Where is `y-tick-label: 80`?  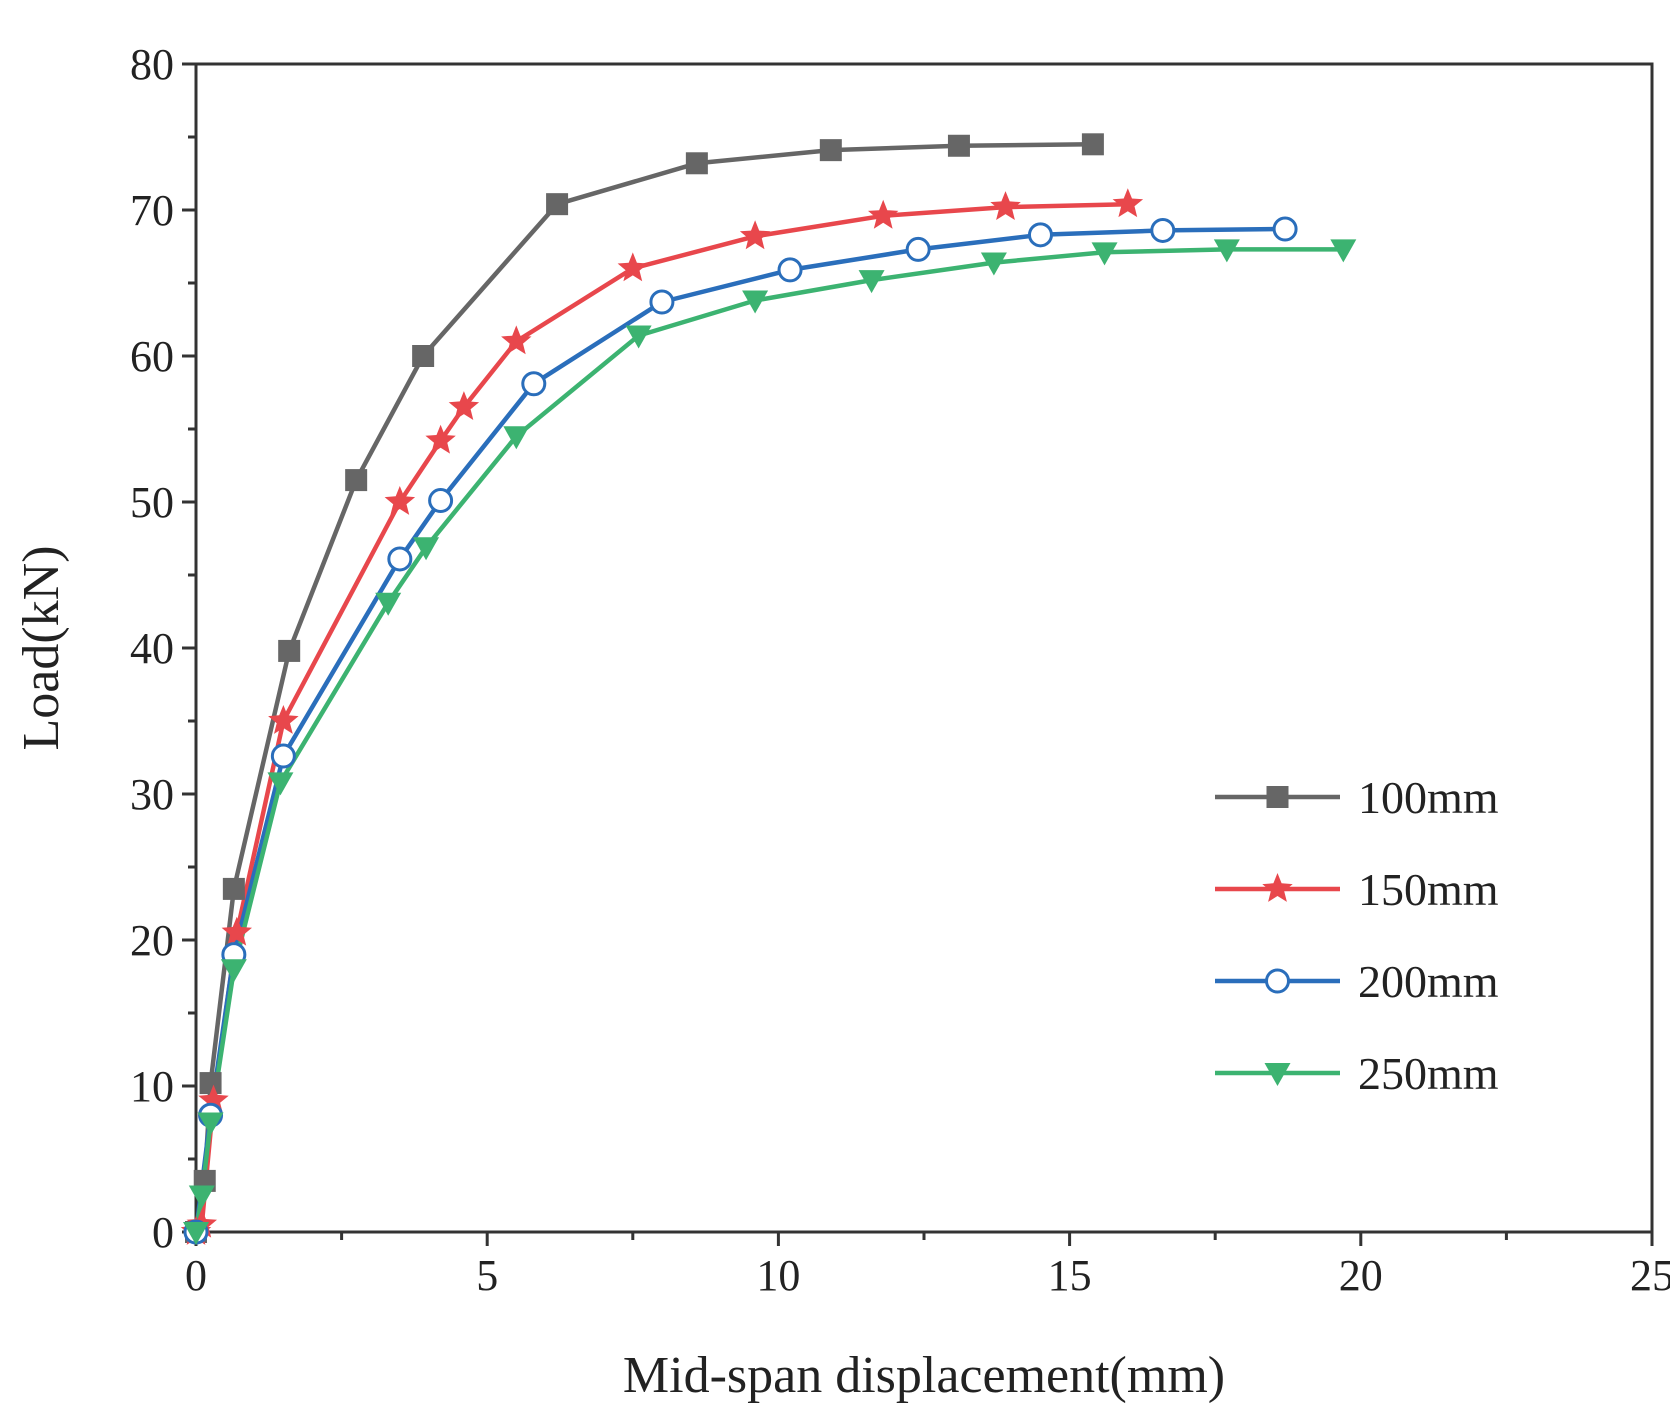
y-tick-label: 80 is located at coordinates (152, 64).